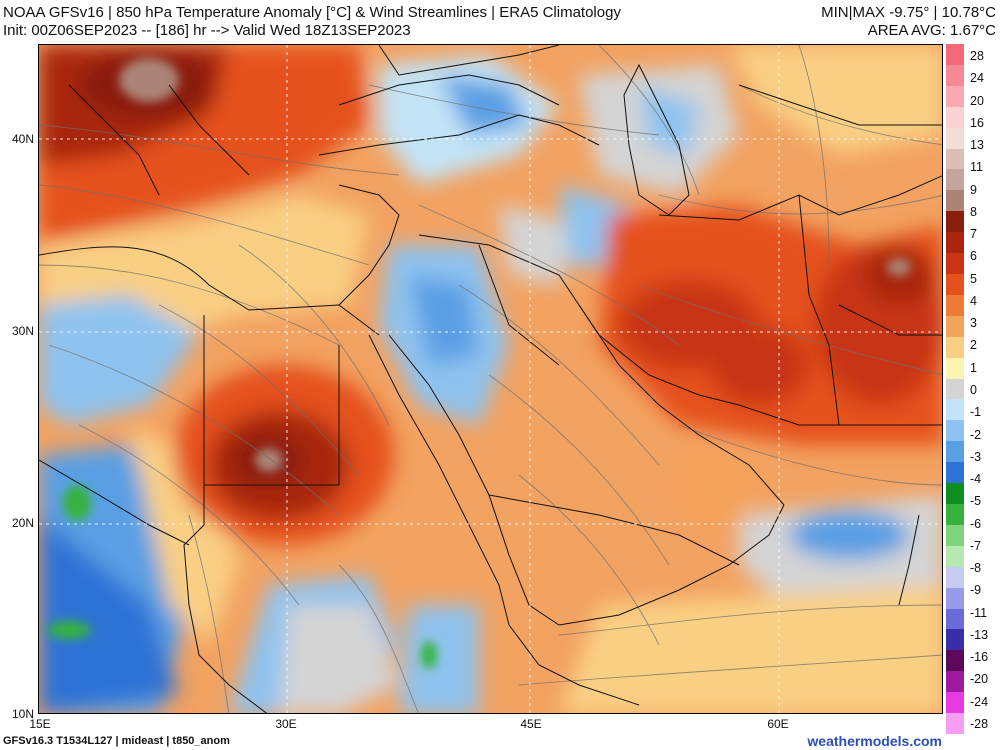  Describe the element at coordinates (976, 412) in the screenshot. I see `colorbar-tick-label: -1` at that location.